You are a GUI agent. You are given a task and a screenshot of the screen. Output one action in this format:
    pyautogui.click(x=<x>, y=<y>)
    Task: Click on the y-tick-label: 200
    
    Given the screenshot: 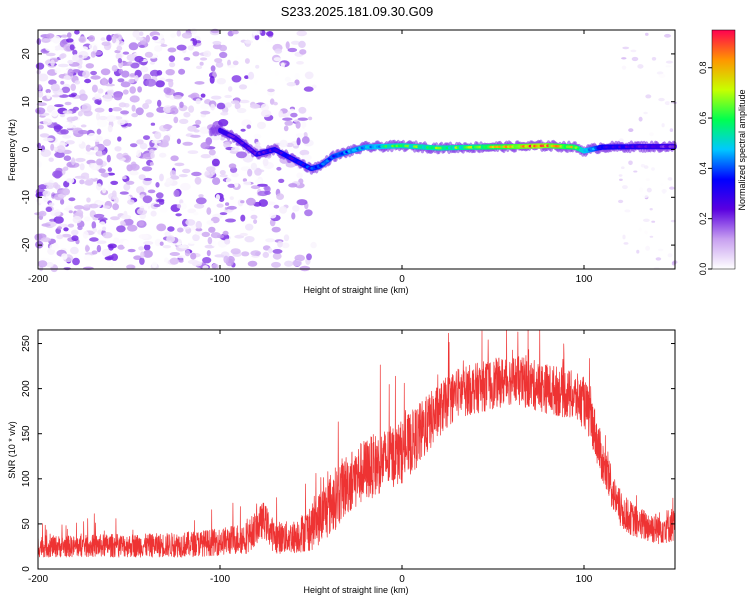 What is the action you would take?
    pyautogui.click(x=26, y=388)
    